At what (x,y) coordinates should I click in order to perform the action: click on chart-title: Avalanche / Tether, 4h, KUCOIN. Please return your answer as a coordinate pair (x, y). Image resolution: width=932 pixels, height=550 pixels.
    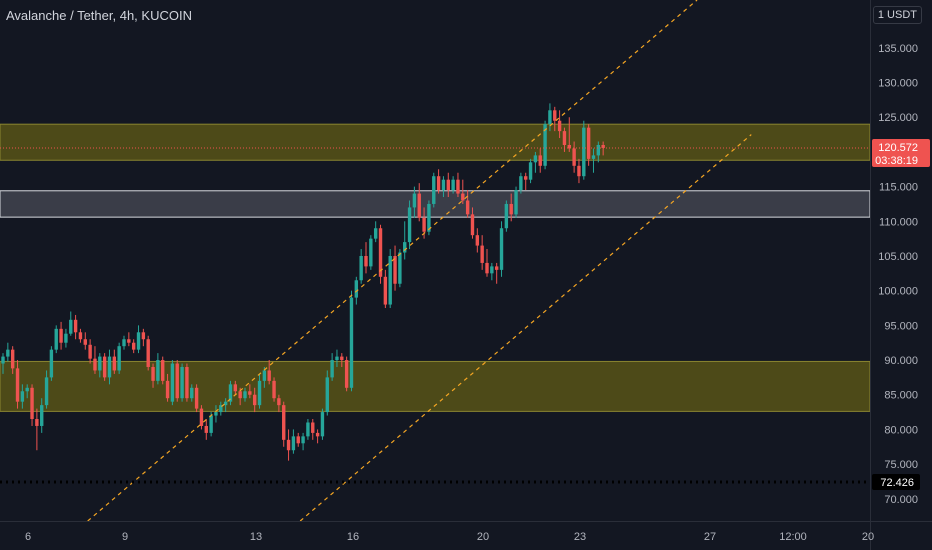
    Looking at the image, I should click on (99, 15).